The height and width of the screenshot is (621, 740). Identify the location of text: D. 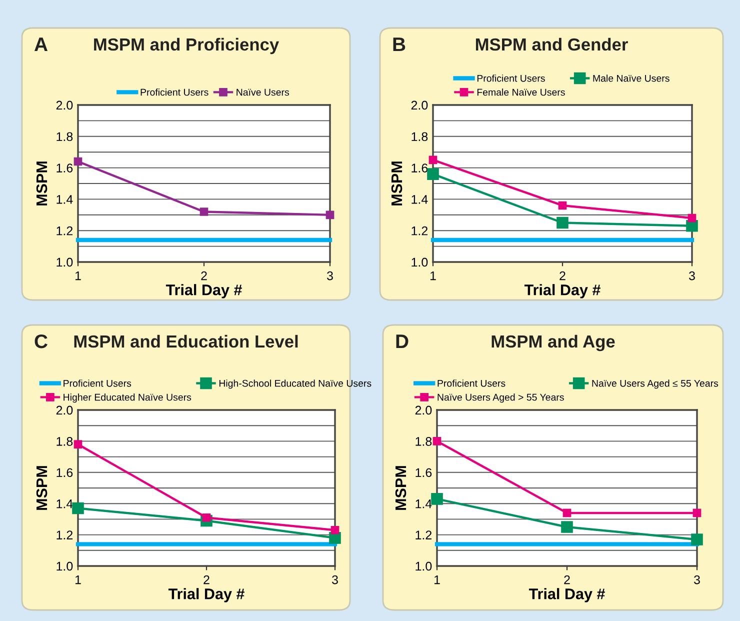
(402, 341).